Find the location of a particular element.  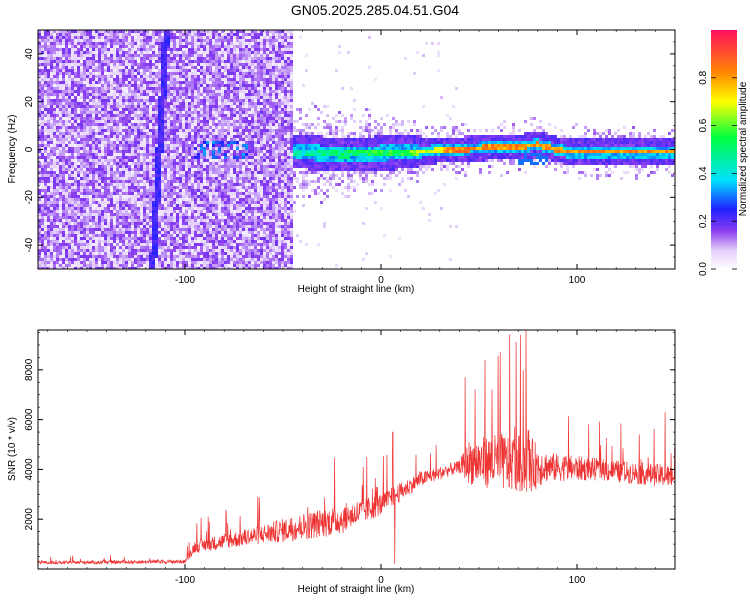

topTicks-x-tick-label: -100 is located at coordinates (185, 280).